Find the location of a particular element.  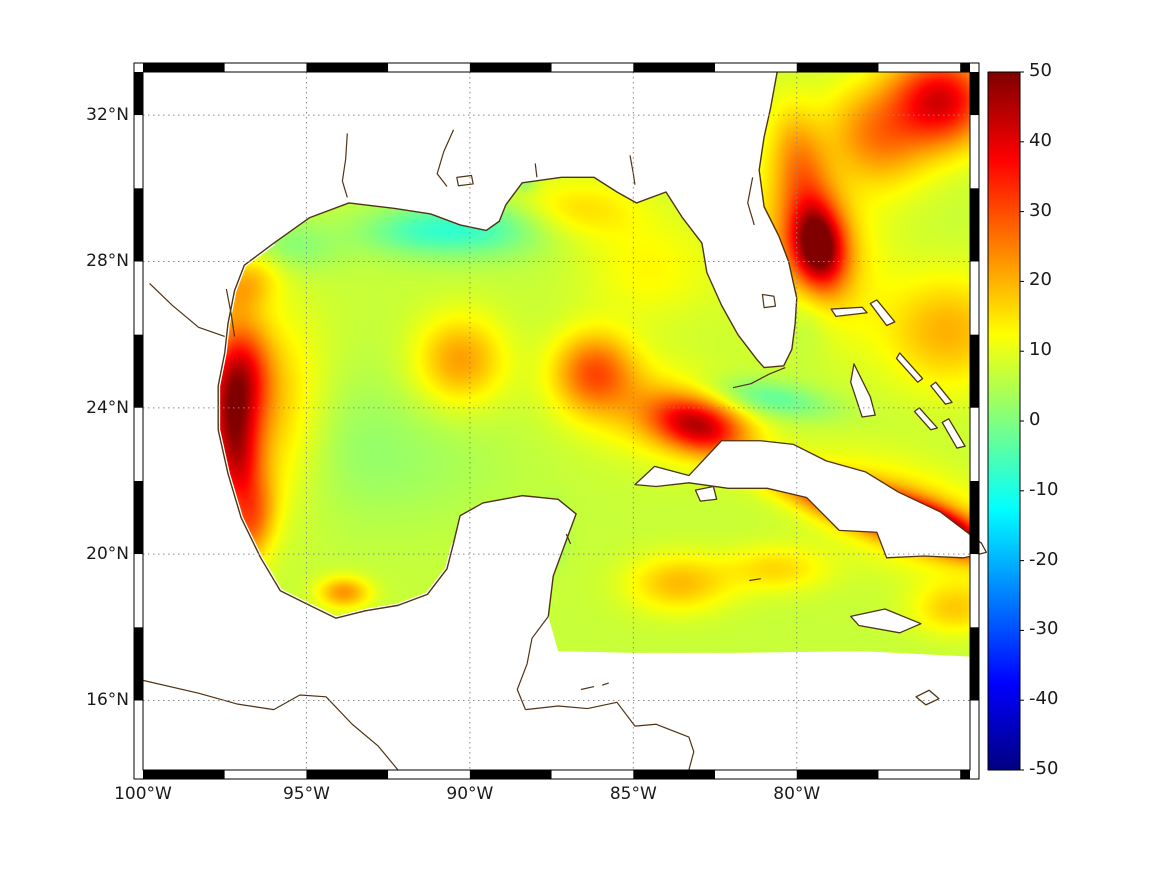

y-tick-label: 32°N is located at coordinates (107, 115).